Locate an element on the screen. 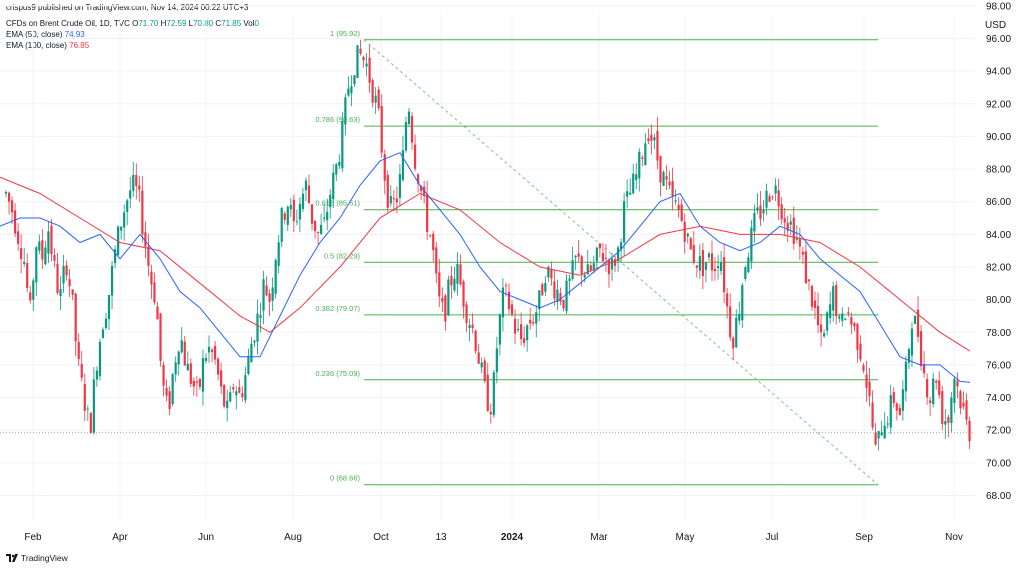 Image resolution: width=1024 pixels, height=568 pixels. ema100-value: 76.85 is located at coordinates (79, 45).